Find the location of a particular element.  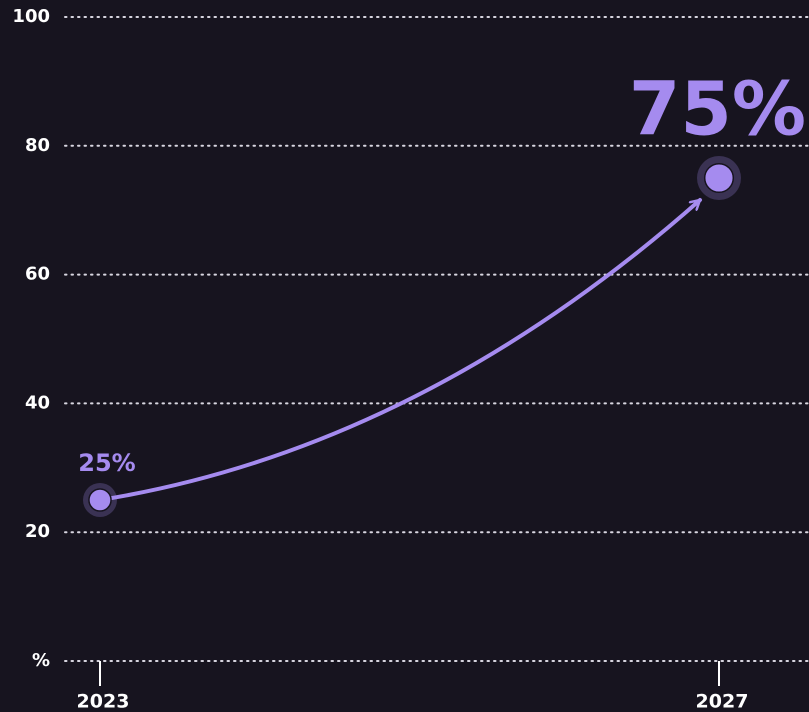

y-tick-label: 40 is located at coordinates (37, 402).